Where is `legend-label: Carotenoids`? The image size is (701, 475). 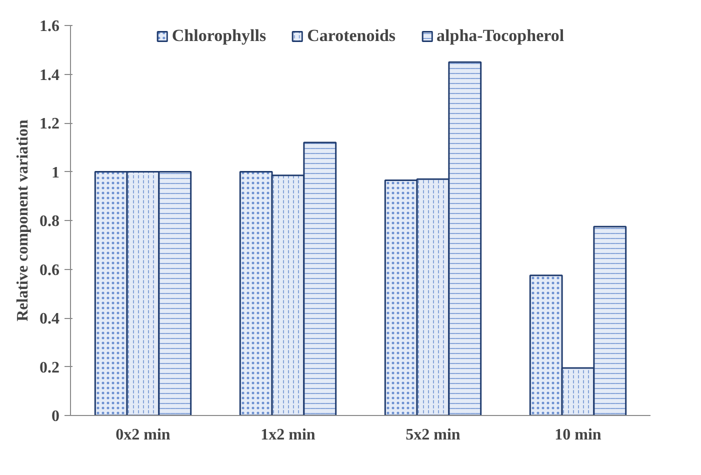 legend-label: Carotenoids is located at coordinates (351, 36).